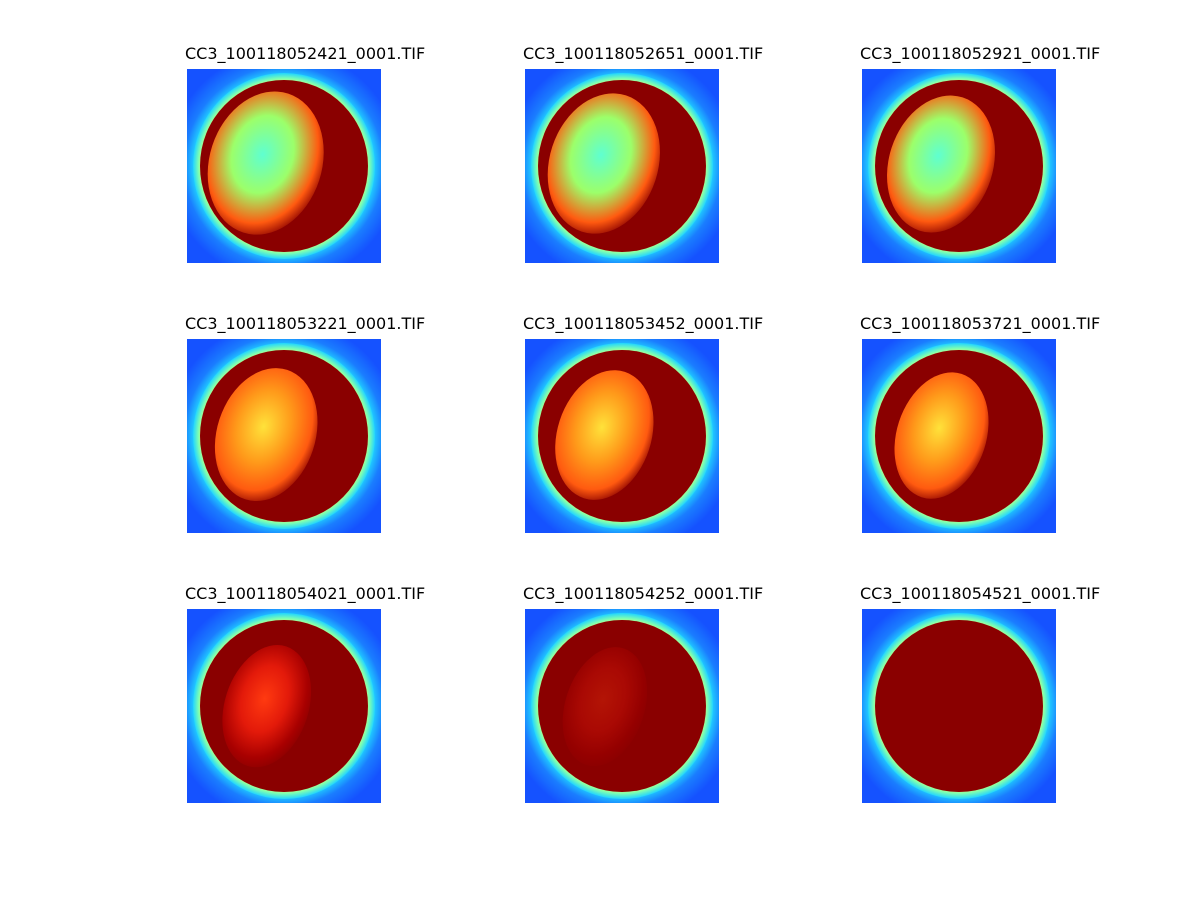 The image size is (1201, 901). Describe the element at coordinates (305, 323) in the screenshot. I see `panel-title: CC3_100118053221_0001.TIF` at that location.